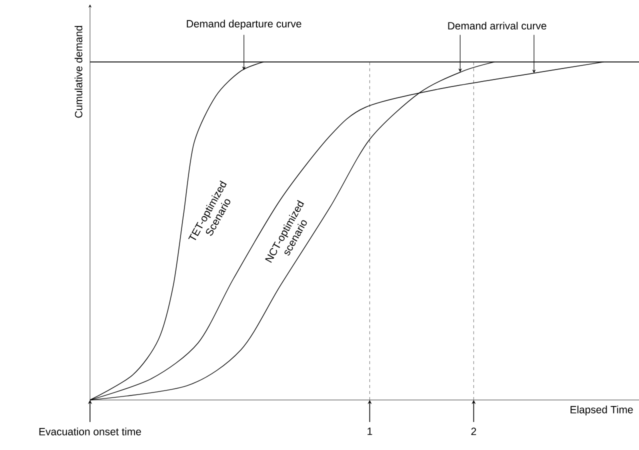 The width and height of the screenshot is (639, 450). I want to click on x-tick-label: Evacuation onset time, so click(90, 432).